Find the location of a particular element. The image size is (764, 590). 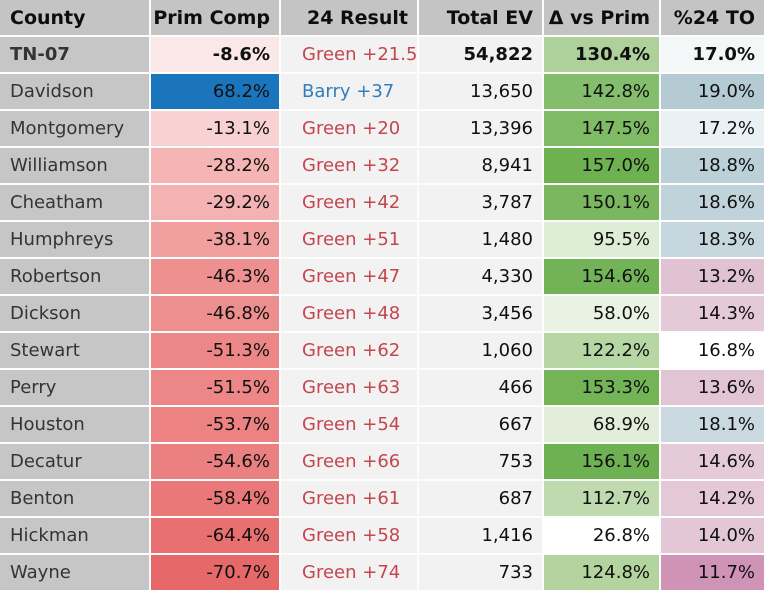

turnout-cell: 19.0% is located at coordinates (712, 91).